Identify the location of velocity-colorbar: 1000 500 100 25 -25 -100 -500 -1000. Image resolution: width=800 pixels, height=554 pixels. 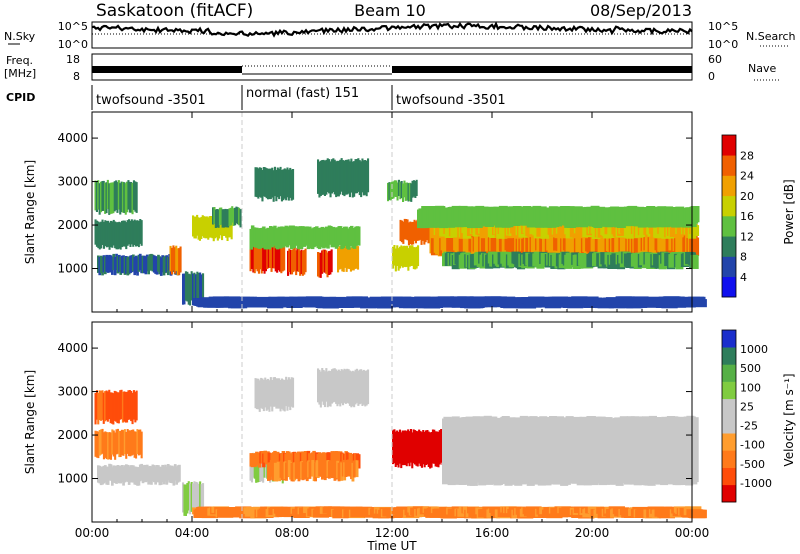
(746, 416).